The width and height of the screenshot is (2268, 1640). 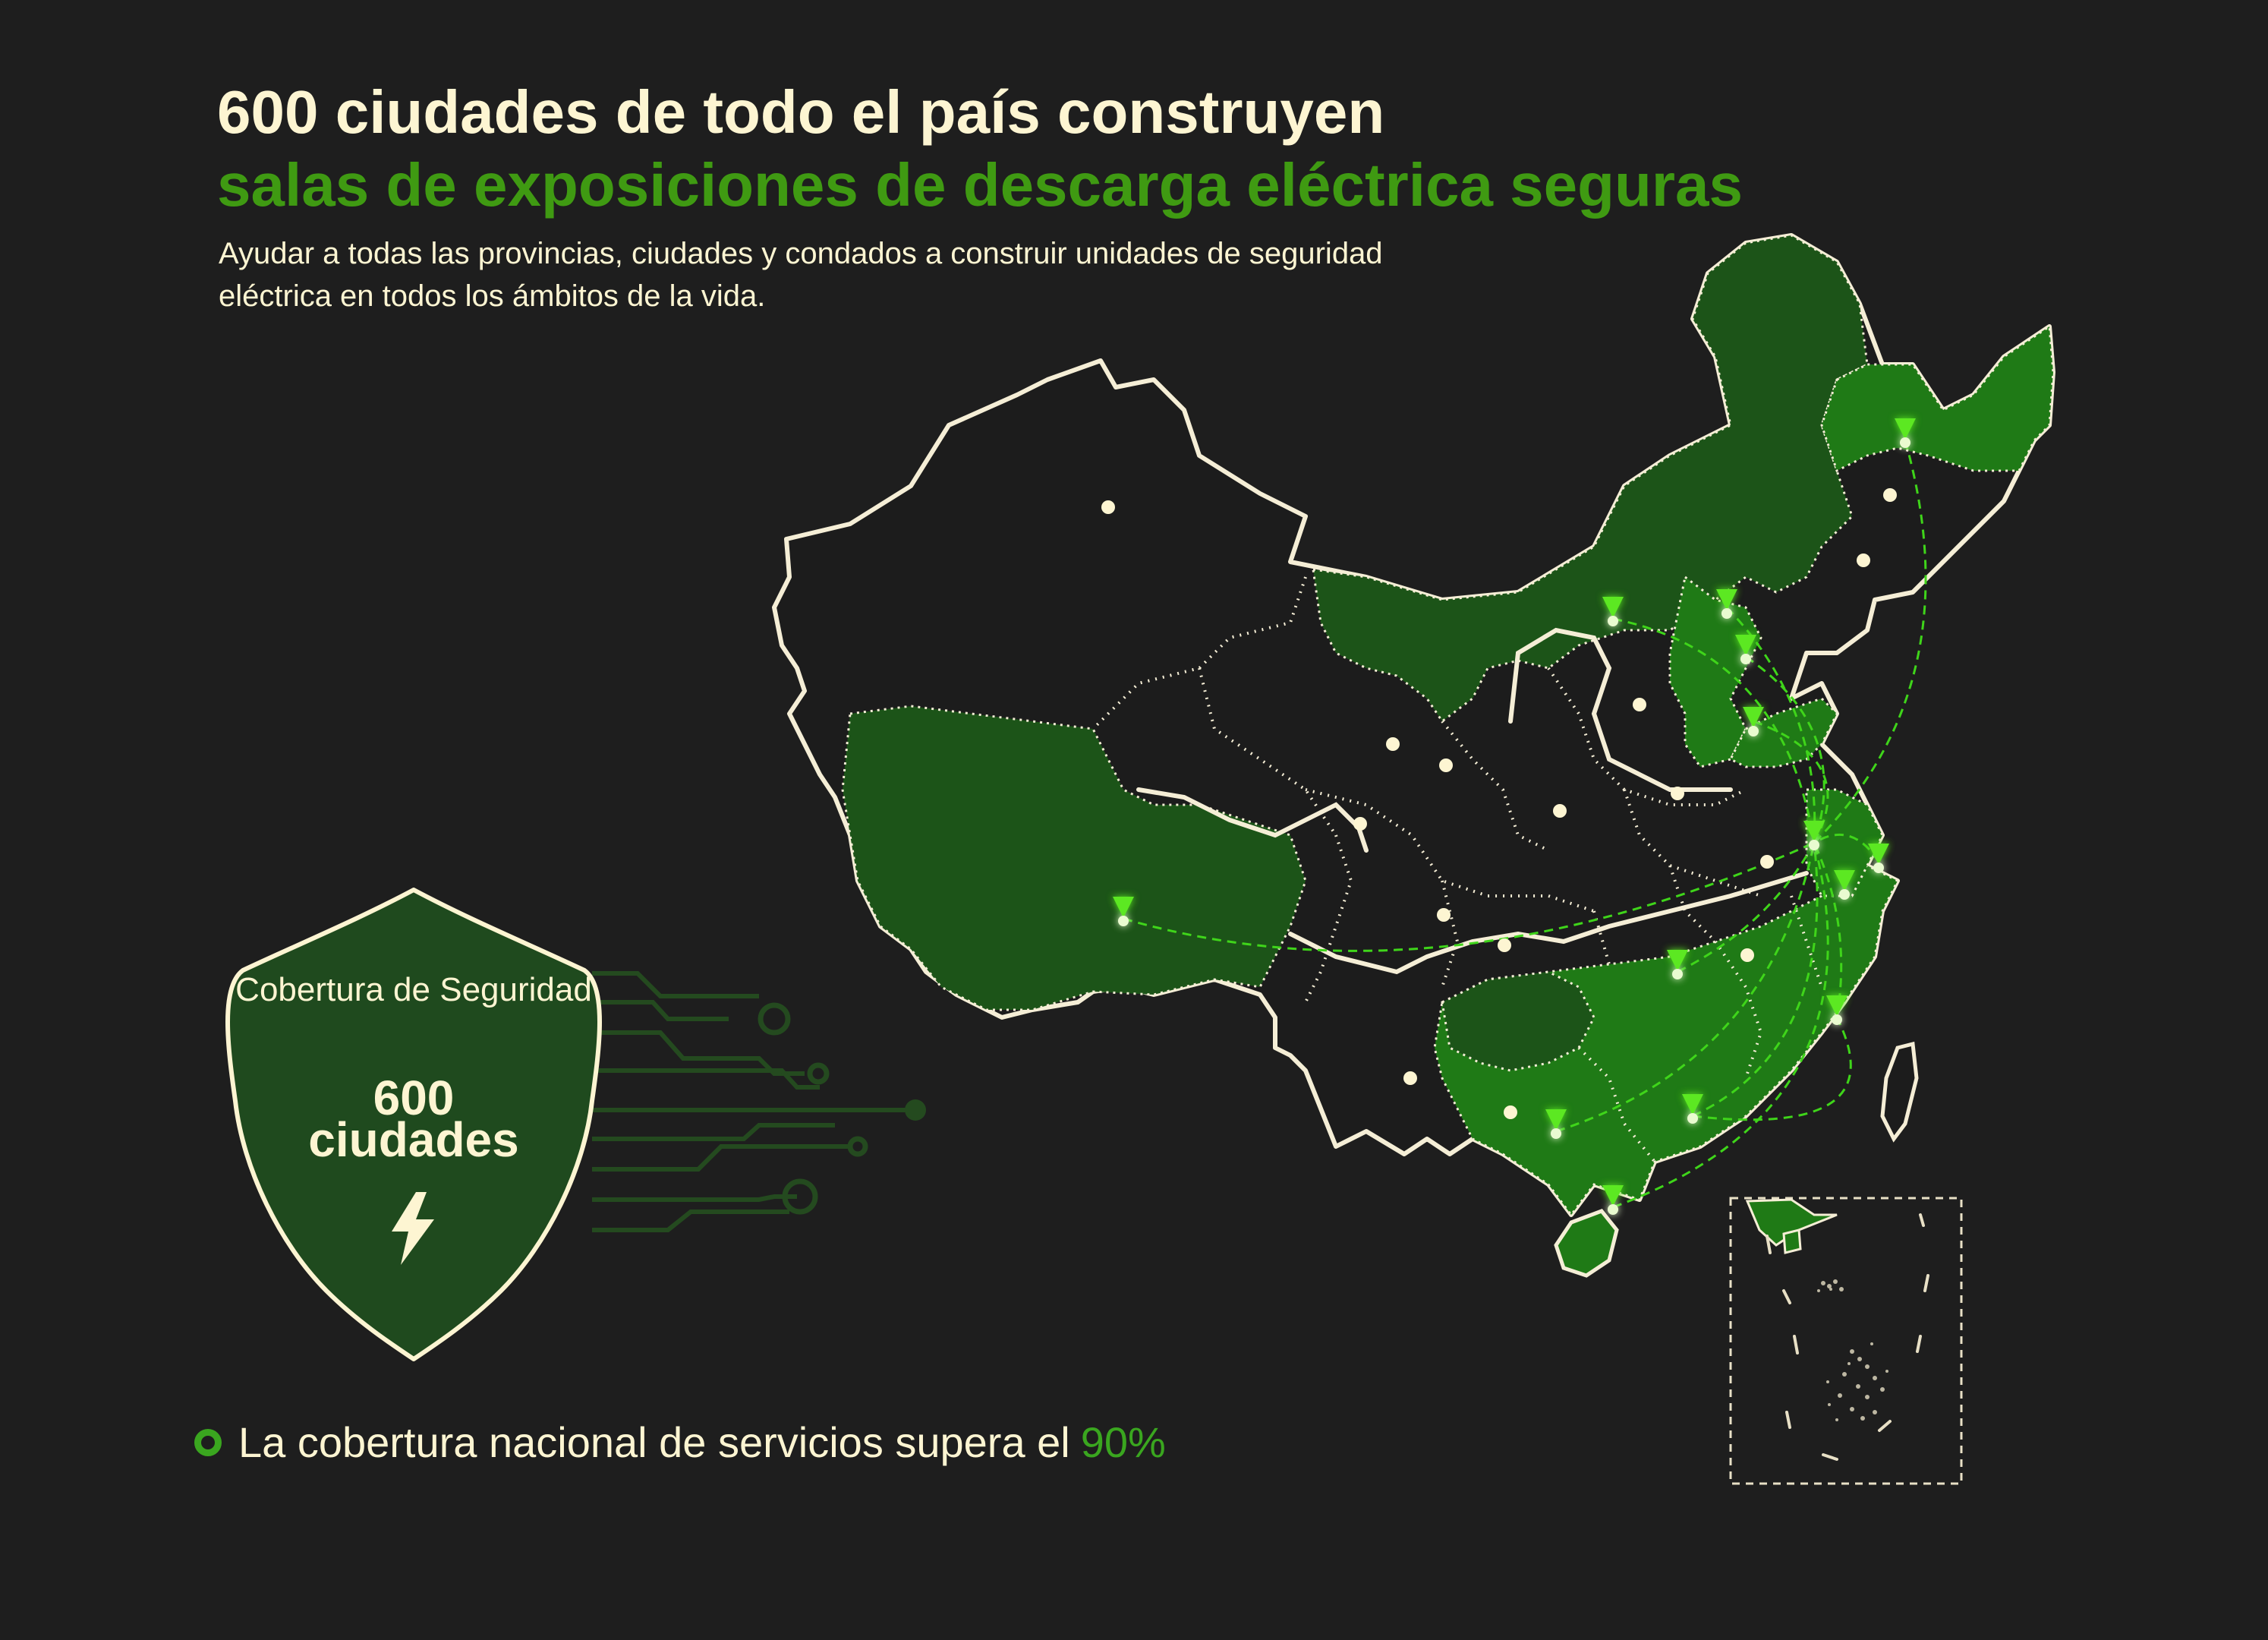 I want to click on region-south, so click(x=1666, y=1041).